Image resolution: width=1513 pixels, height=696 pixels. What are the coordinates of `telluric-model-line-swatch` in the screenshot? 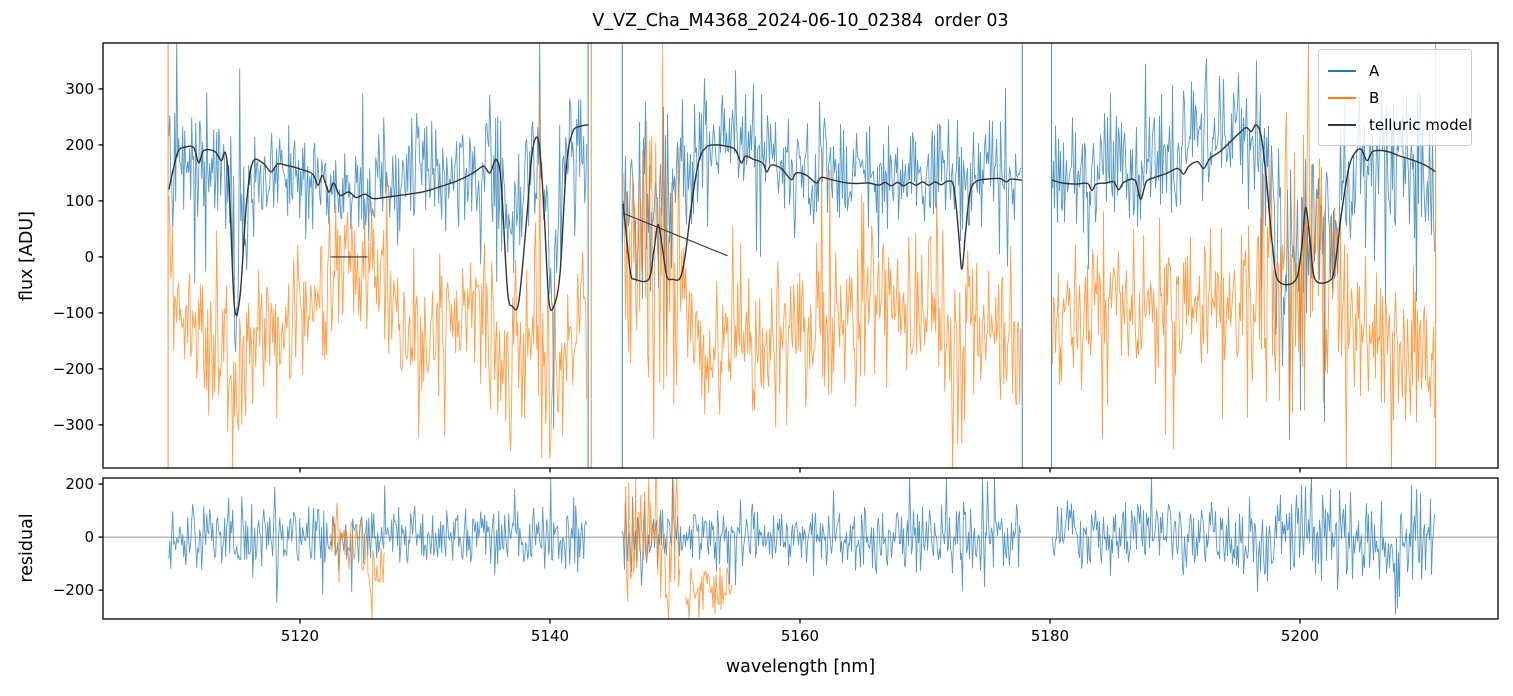 It's located at (1342, 124).